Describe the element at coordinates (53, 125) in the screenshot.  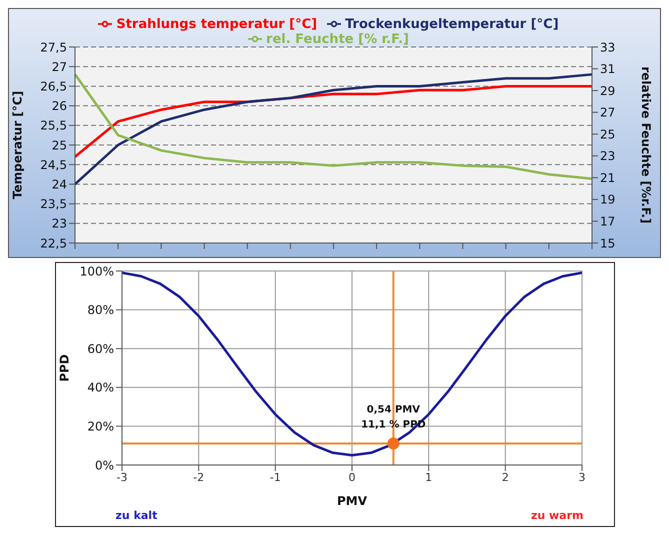
I see `y-tick-label: 25,5` at that location.